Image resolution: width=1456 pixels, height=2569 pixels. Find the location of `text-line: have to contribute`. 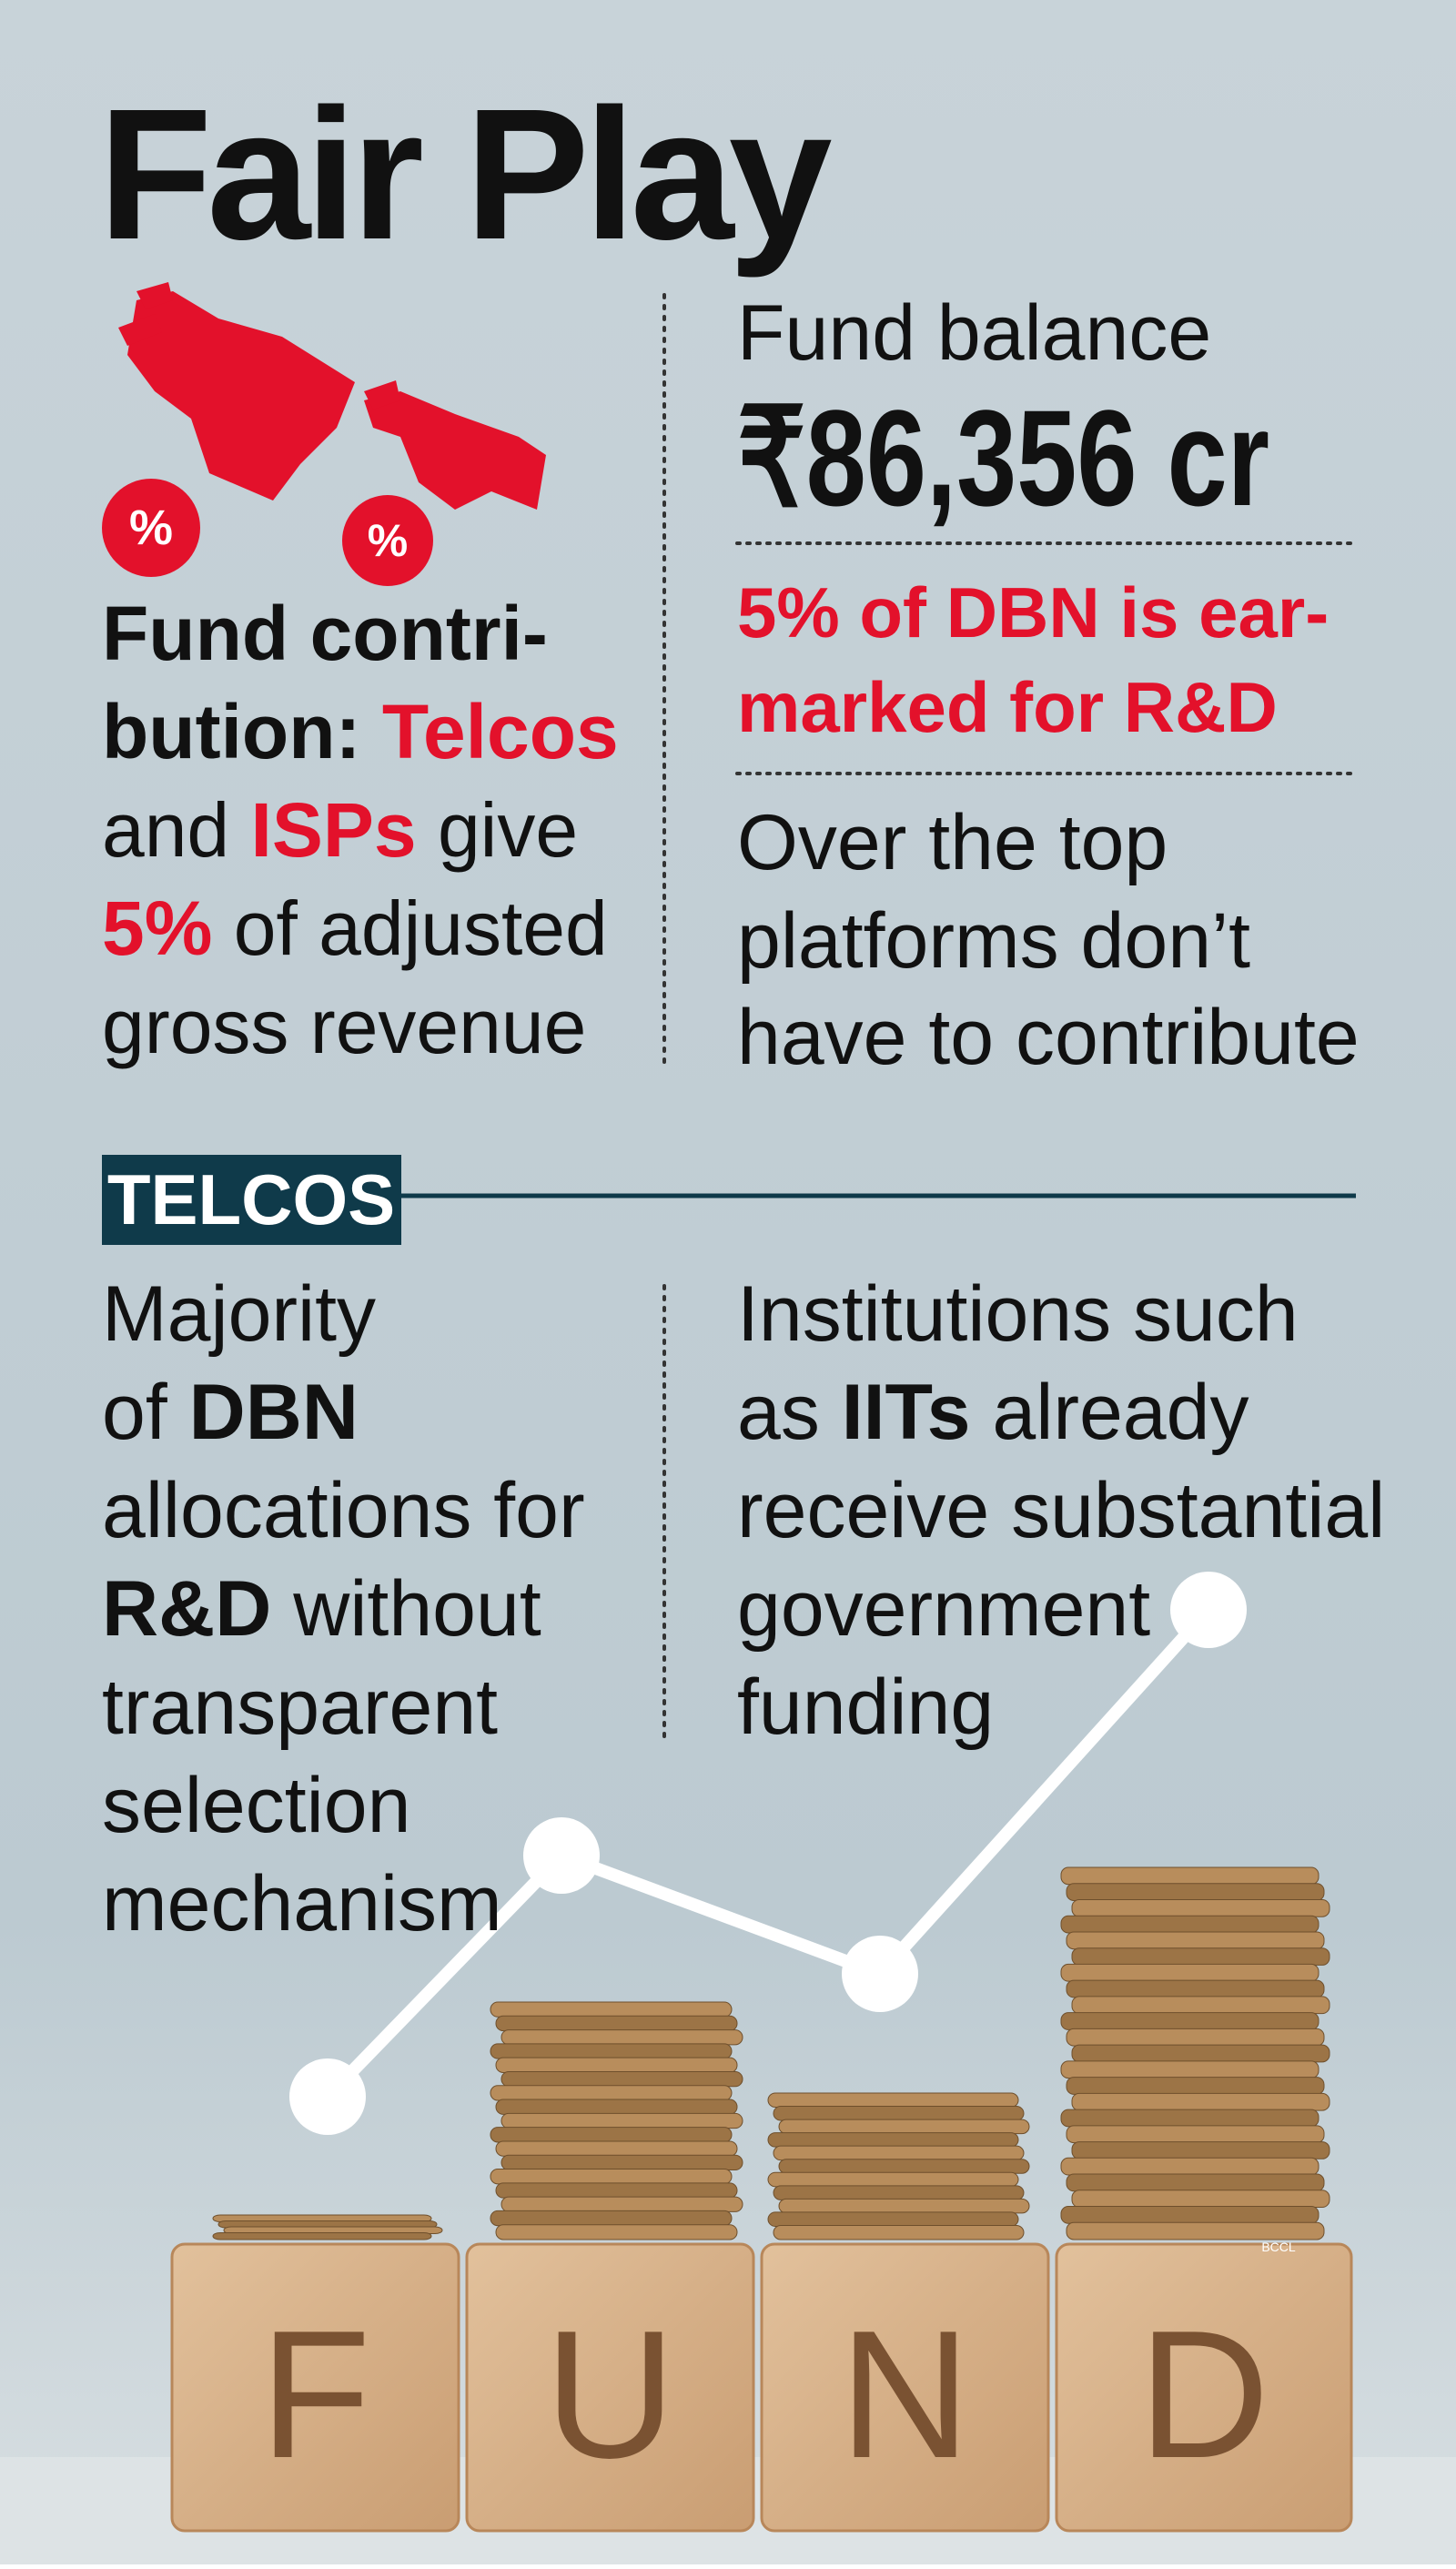

text-line: have to contribute is located at coordinates (1048, 1037).